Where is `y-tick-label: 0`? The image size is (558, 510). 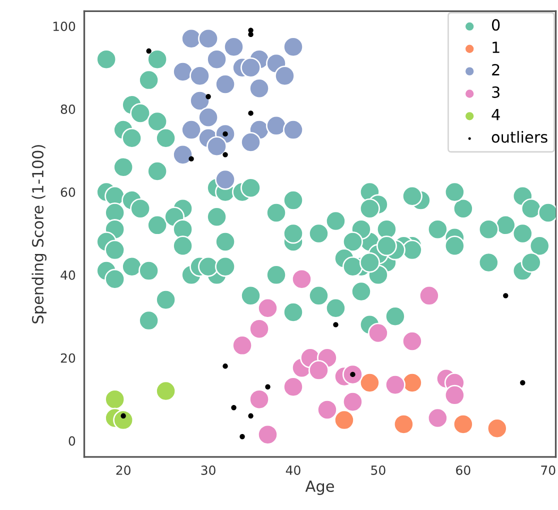
y-tick-label: 0 is located at coordinates (72, 441).